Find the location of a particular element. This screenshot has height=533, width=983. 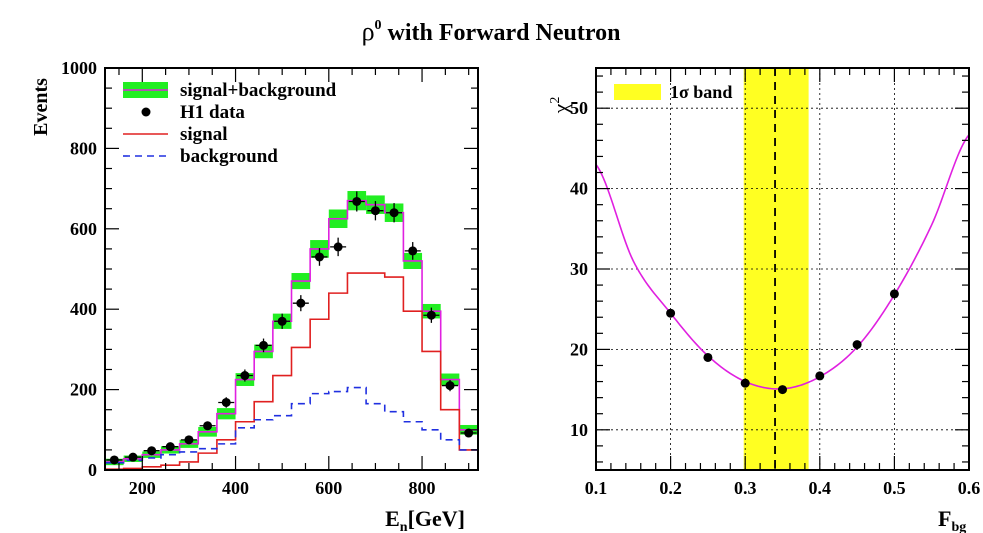

right-legend: 1σ band is located at coordinates (673, 92).